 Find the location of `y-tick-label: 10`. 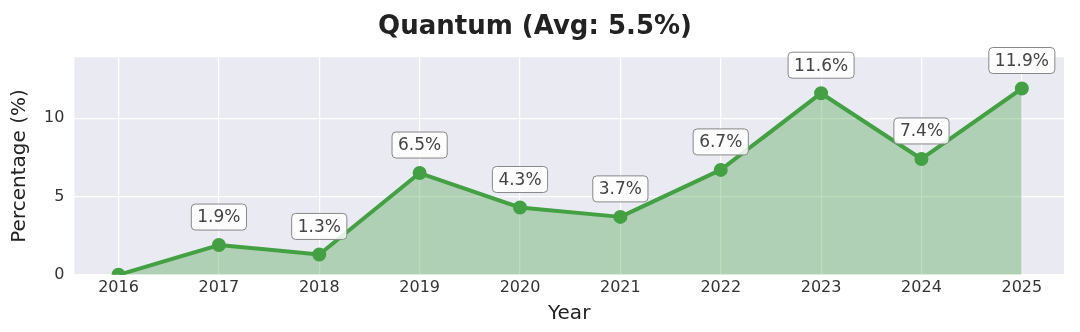

y-tick-label: 10 is located at coordinates (54, 117).